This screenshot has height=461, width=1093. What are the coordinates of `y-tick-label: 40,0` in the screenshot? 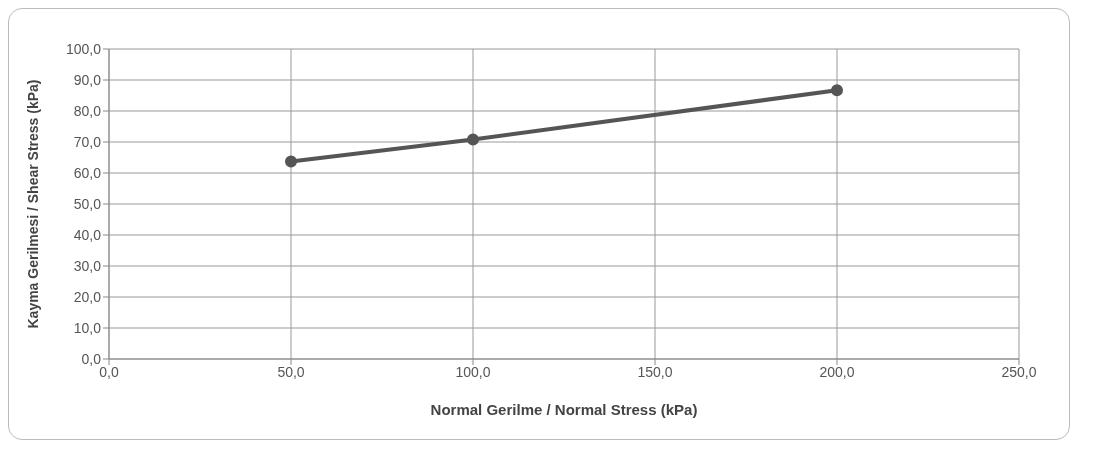 It's located at (87, 234).